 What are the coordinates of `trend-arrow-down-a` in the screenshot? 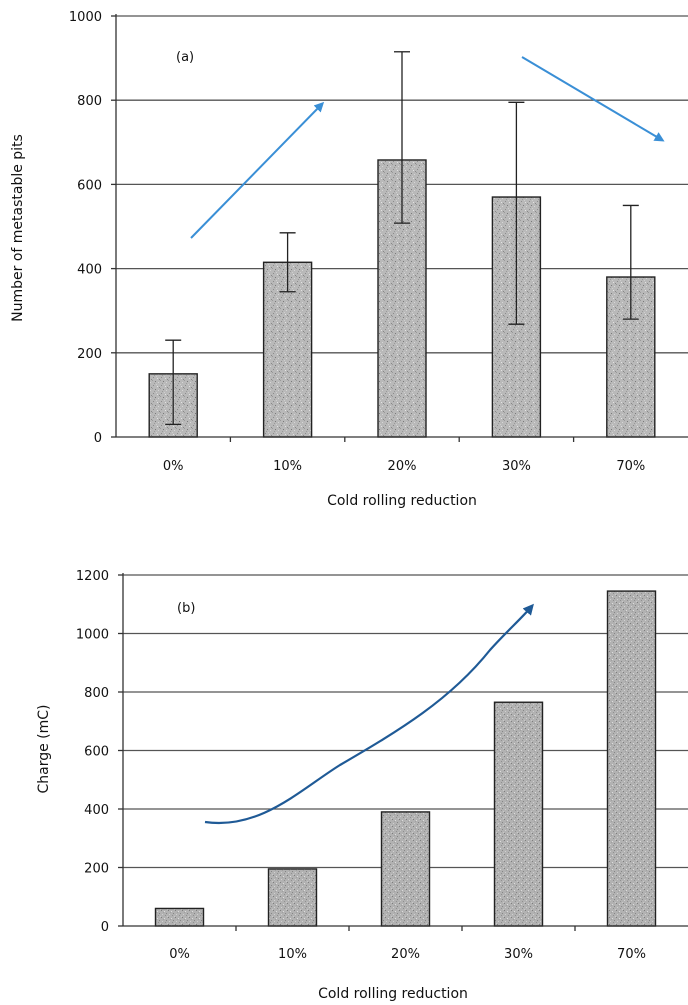 It's located at (593, 99).